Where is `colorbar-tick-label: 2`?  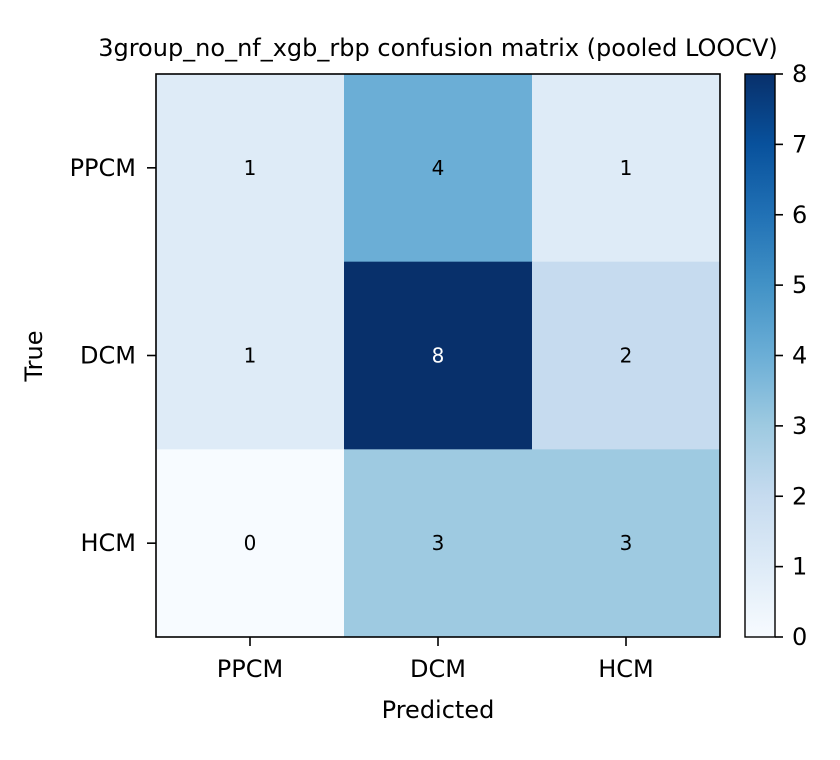 colorbar-tick-label: 2 is located at coordinates (799, 496).